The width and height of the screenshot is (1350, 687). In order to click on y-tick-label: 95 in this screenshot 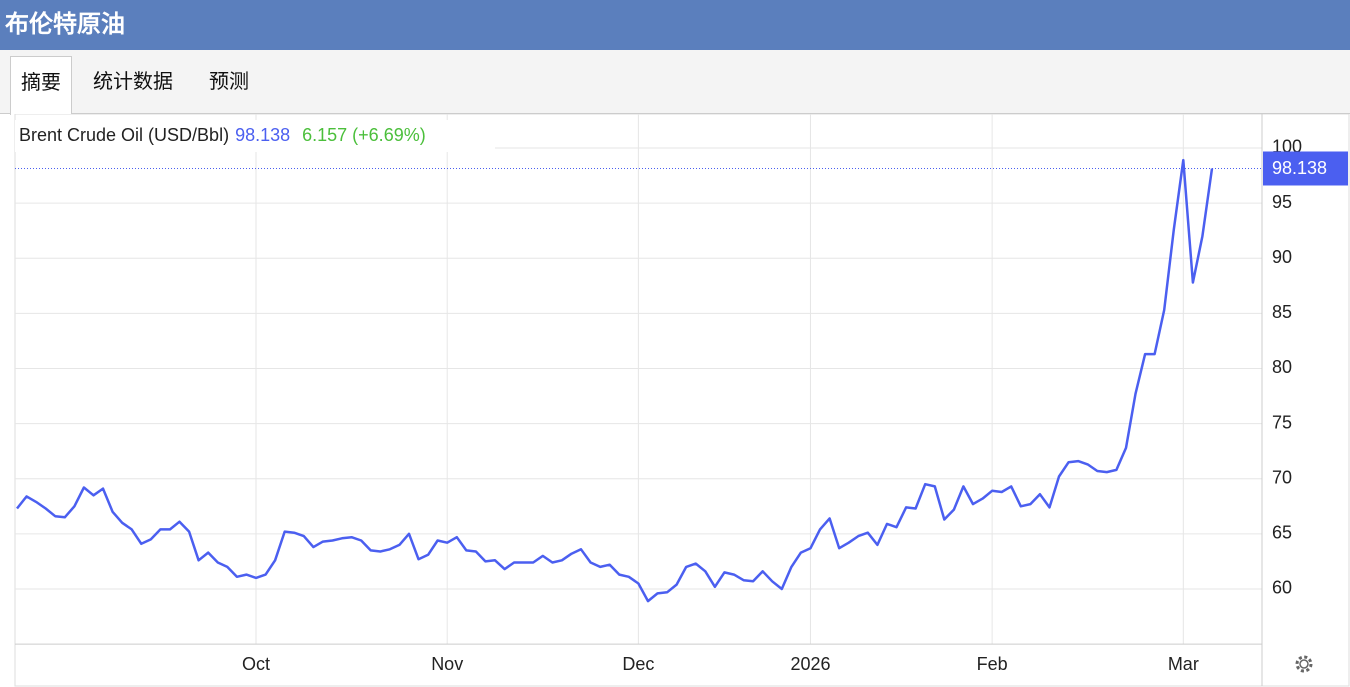, I will do `click(1282, 202)`.